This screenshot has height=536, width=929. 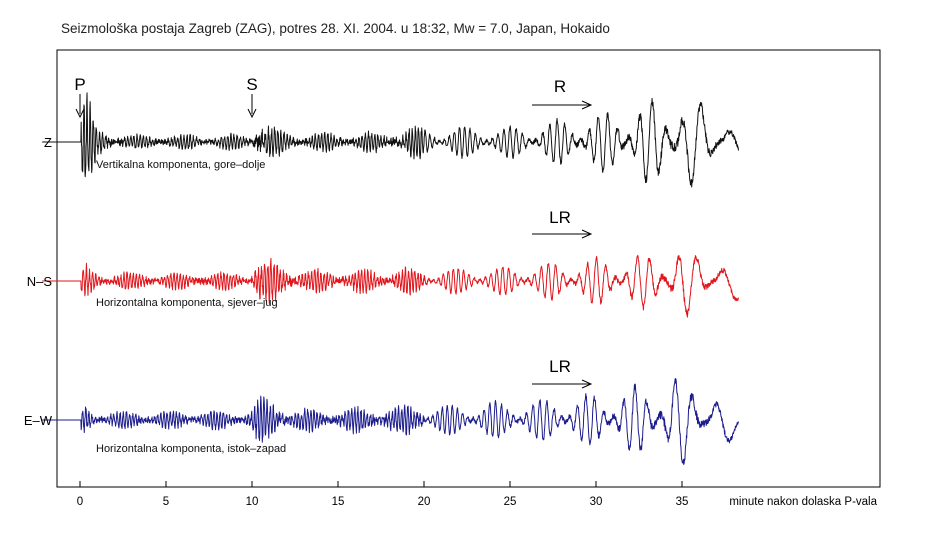 What do you see at coordinates (252, 502) in the screenshot?
I see `x-tick-label-10: 10` at bounding box center [252, 502].